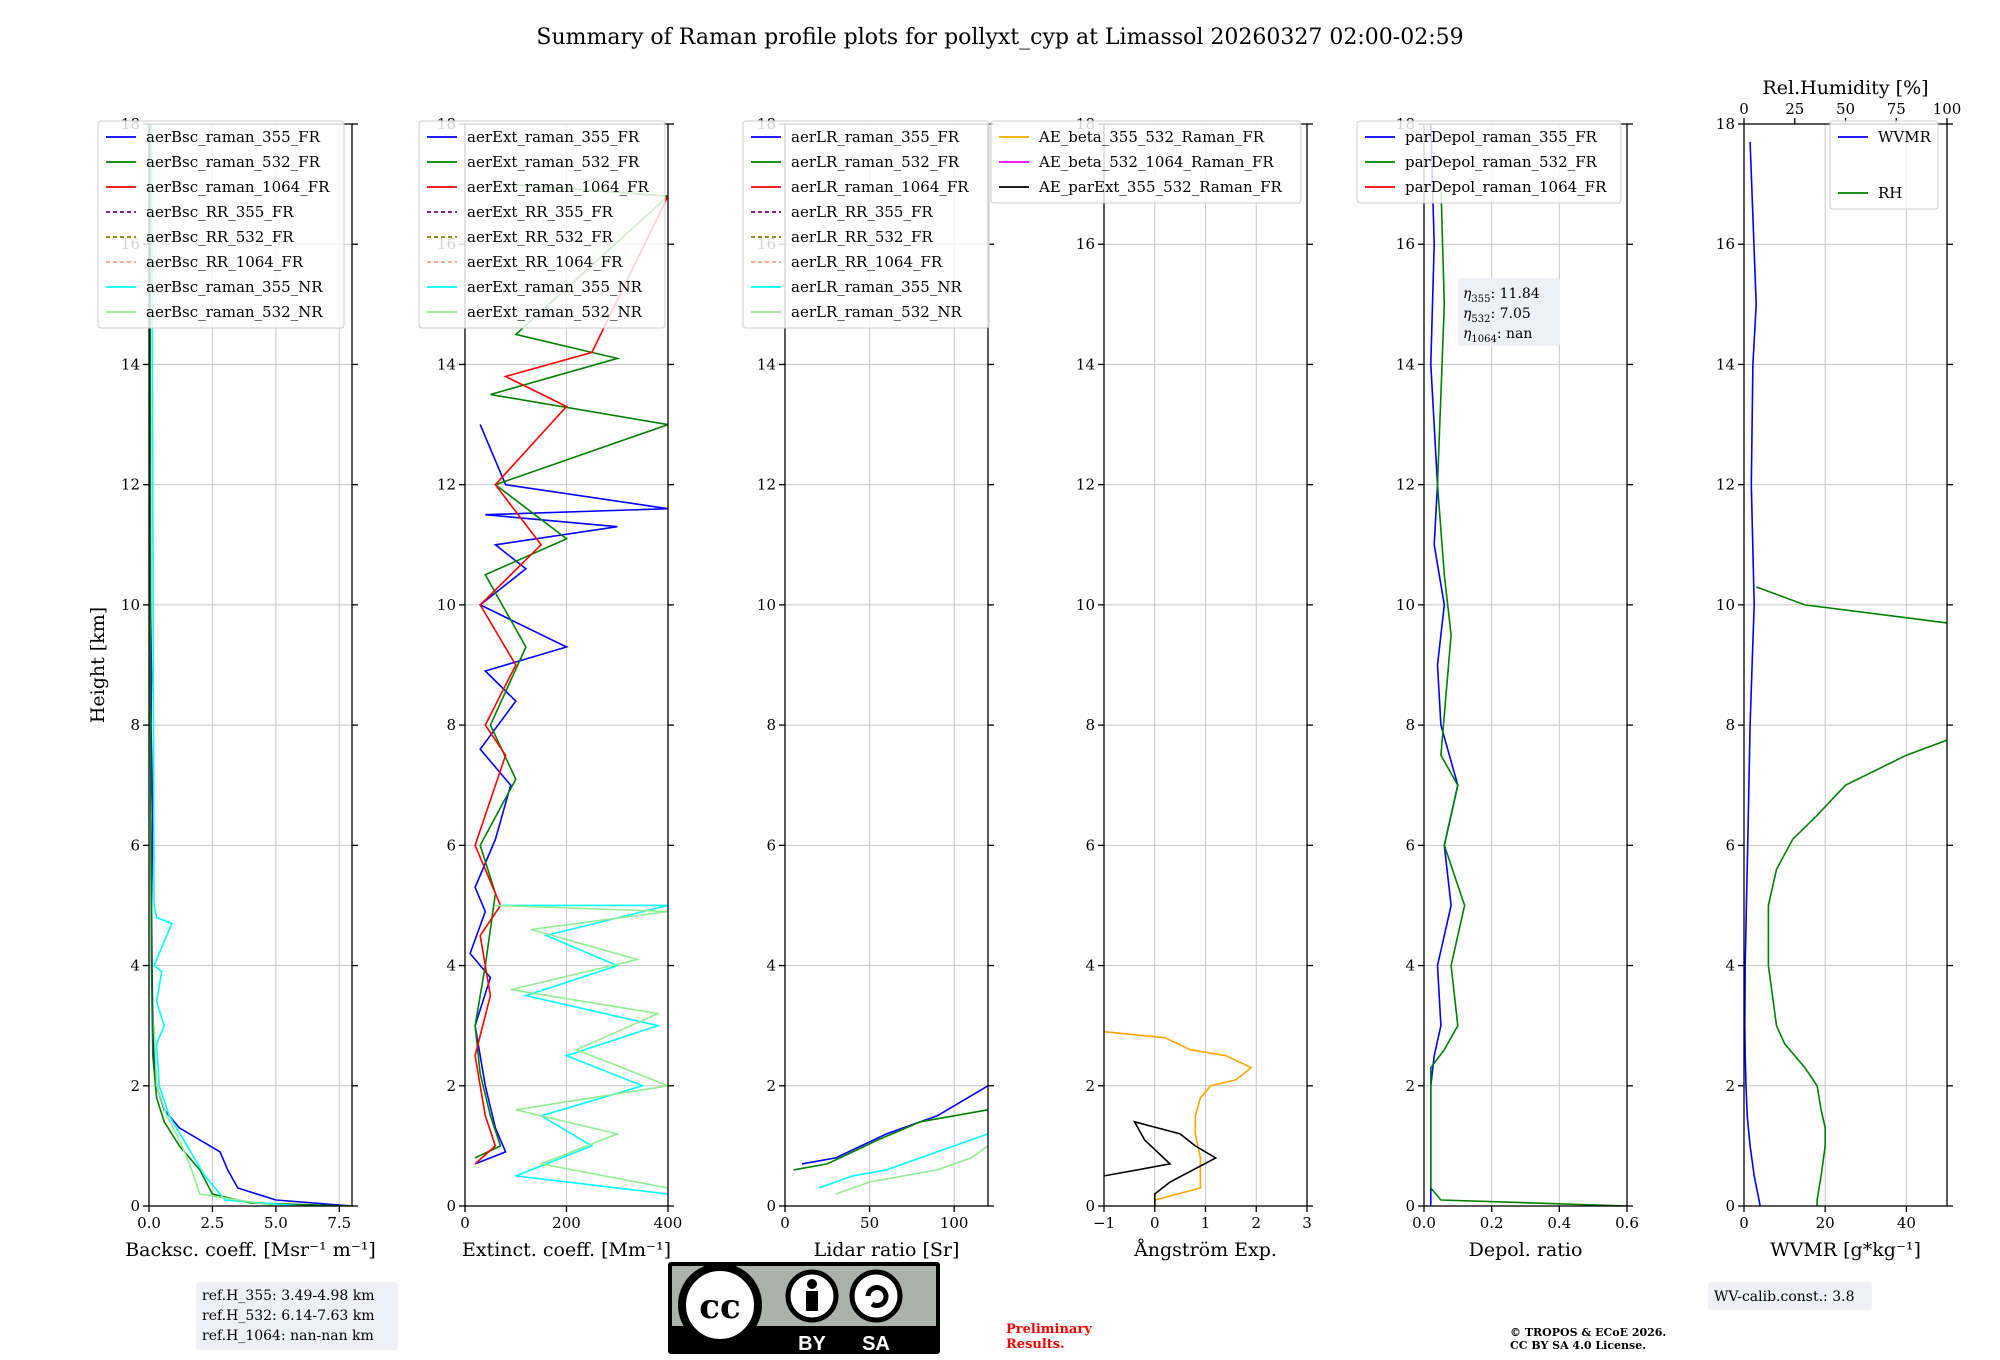 This screenshot has width=2000, height=1360. I want to click on legend-label-5: aerLR_RR_1064_FR, so click(867, 262).